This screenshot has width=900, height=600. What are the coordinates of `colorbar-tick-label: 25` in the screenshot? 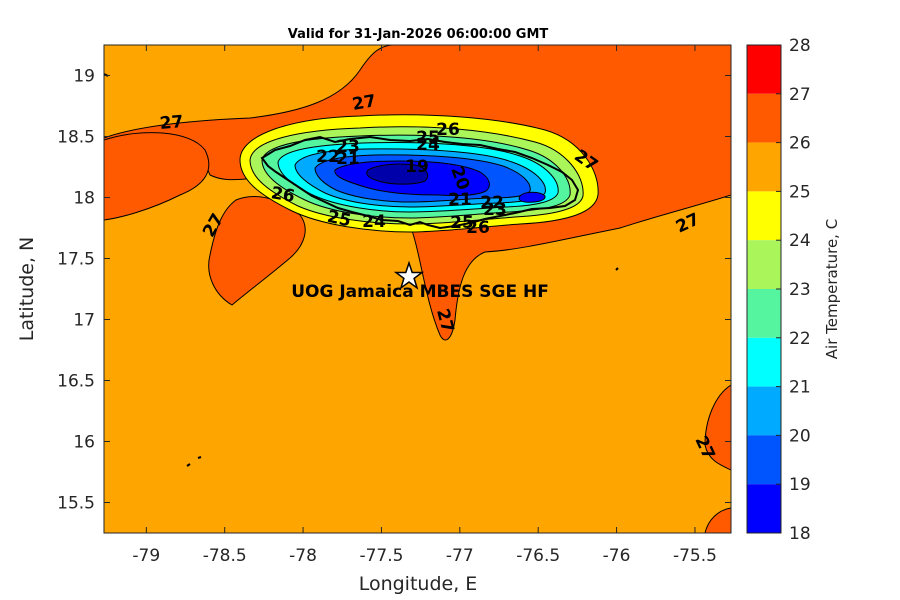 It's located at (800, 192).